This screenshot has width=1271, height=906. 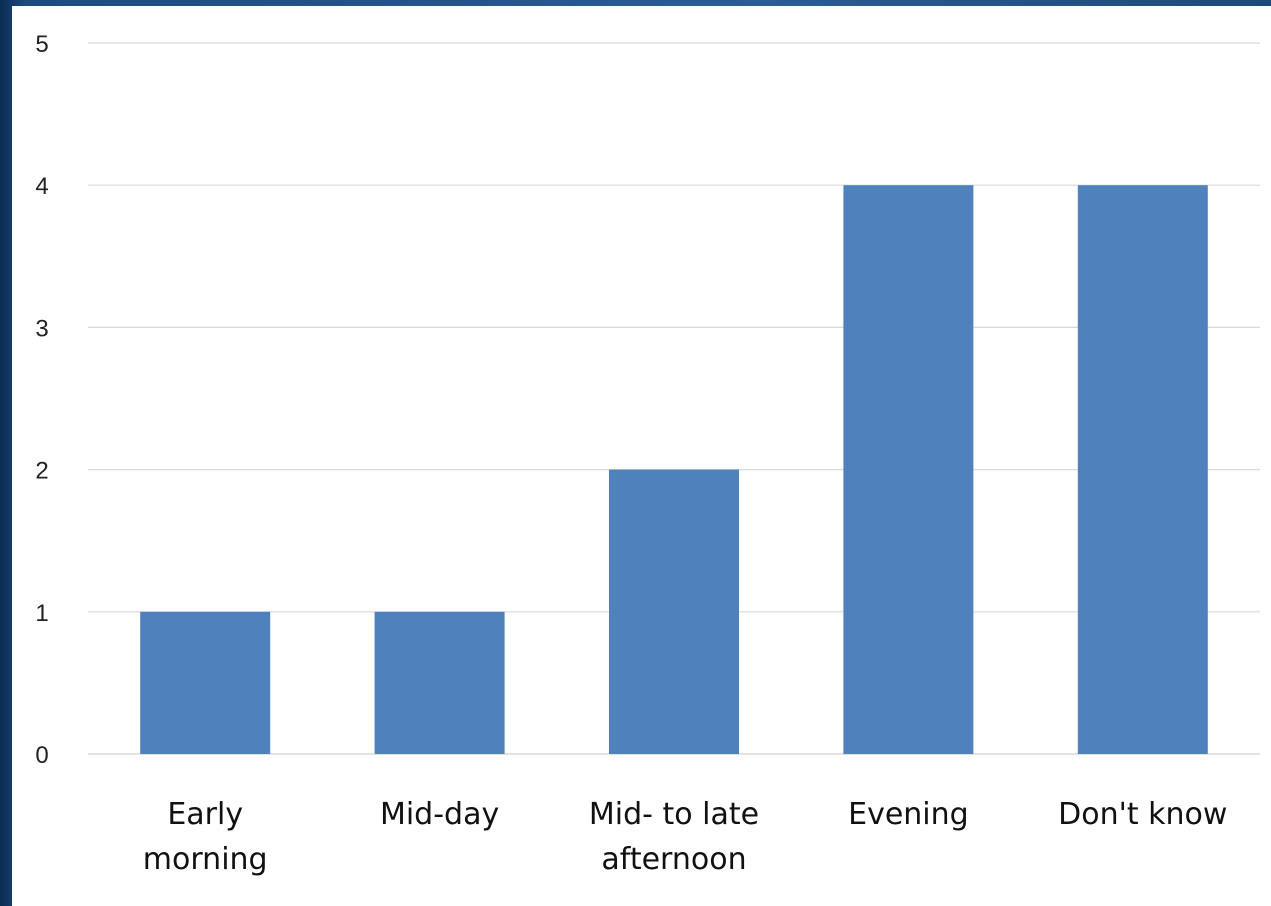 What do you see at coordinates (673, 859) in the screenshot?
I see `x-category-label: afternoon` at bounding box center [673, 859].